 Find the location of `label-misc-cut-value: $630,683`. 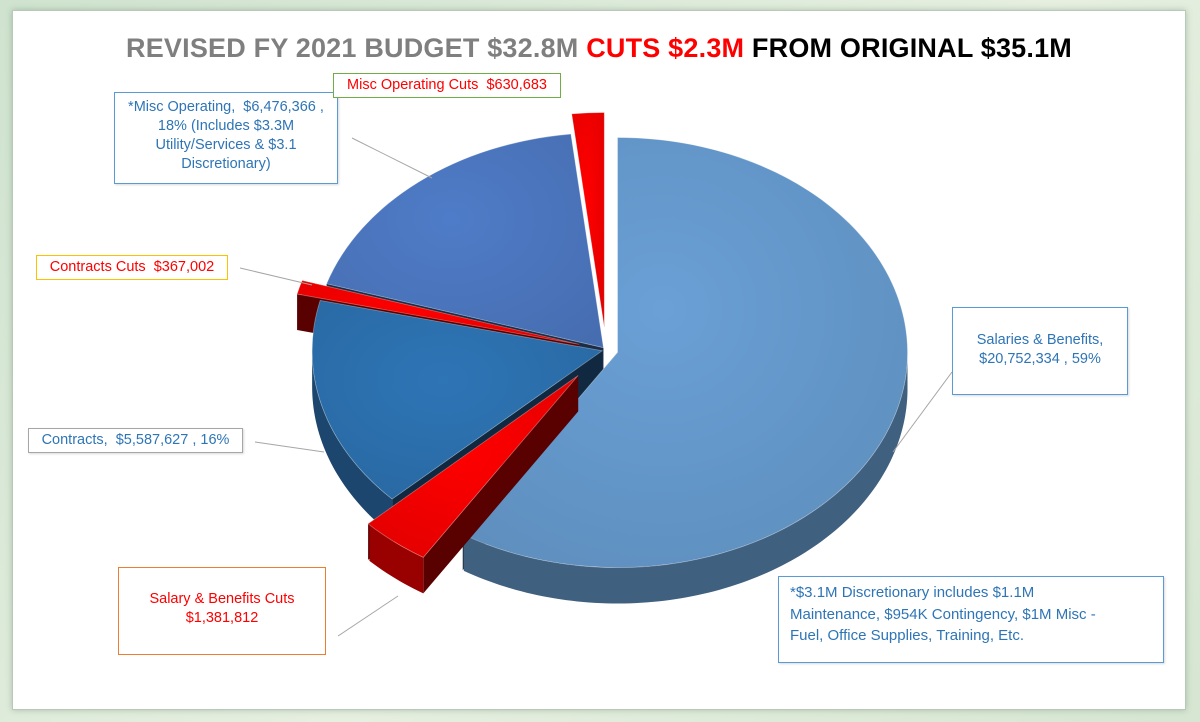

label-misc-cut-value: $630,683 is located at coordinates (516, 85).